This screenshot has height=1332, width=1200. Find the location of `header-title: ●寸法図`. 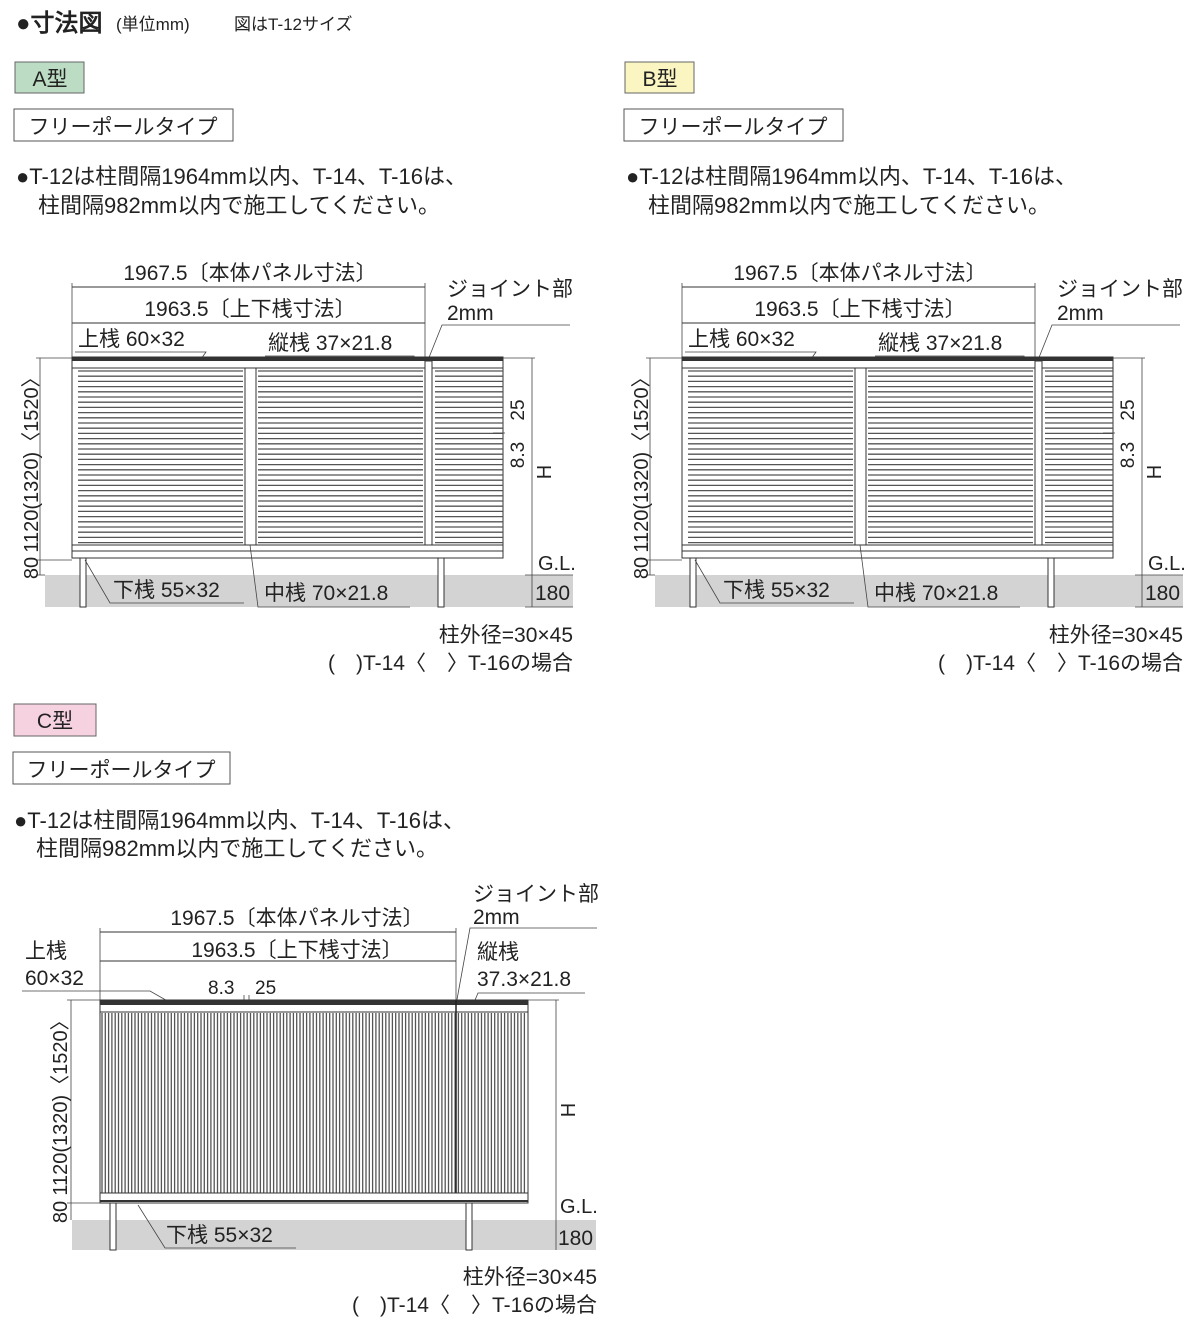

header-title: ●寸法図 is located at coordinates (59, 23).